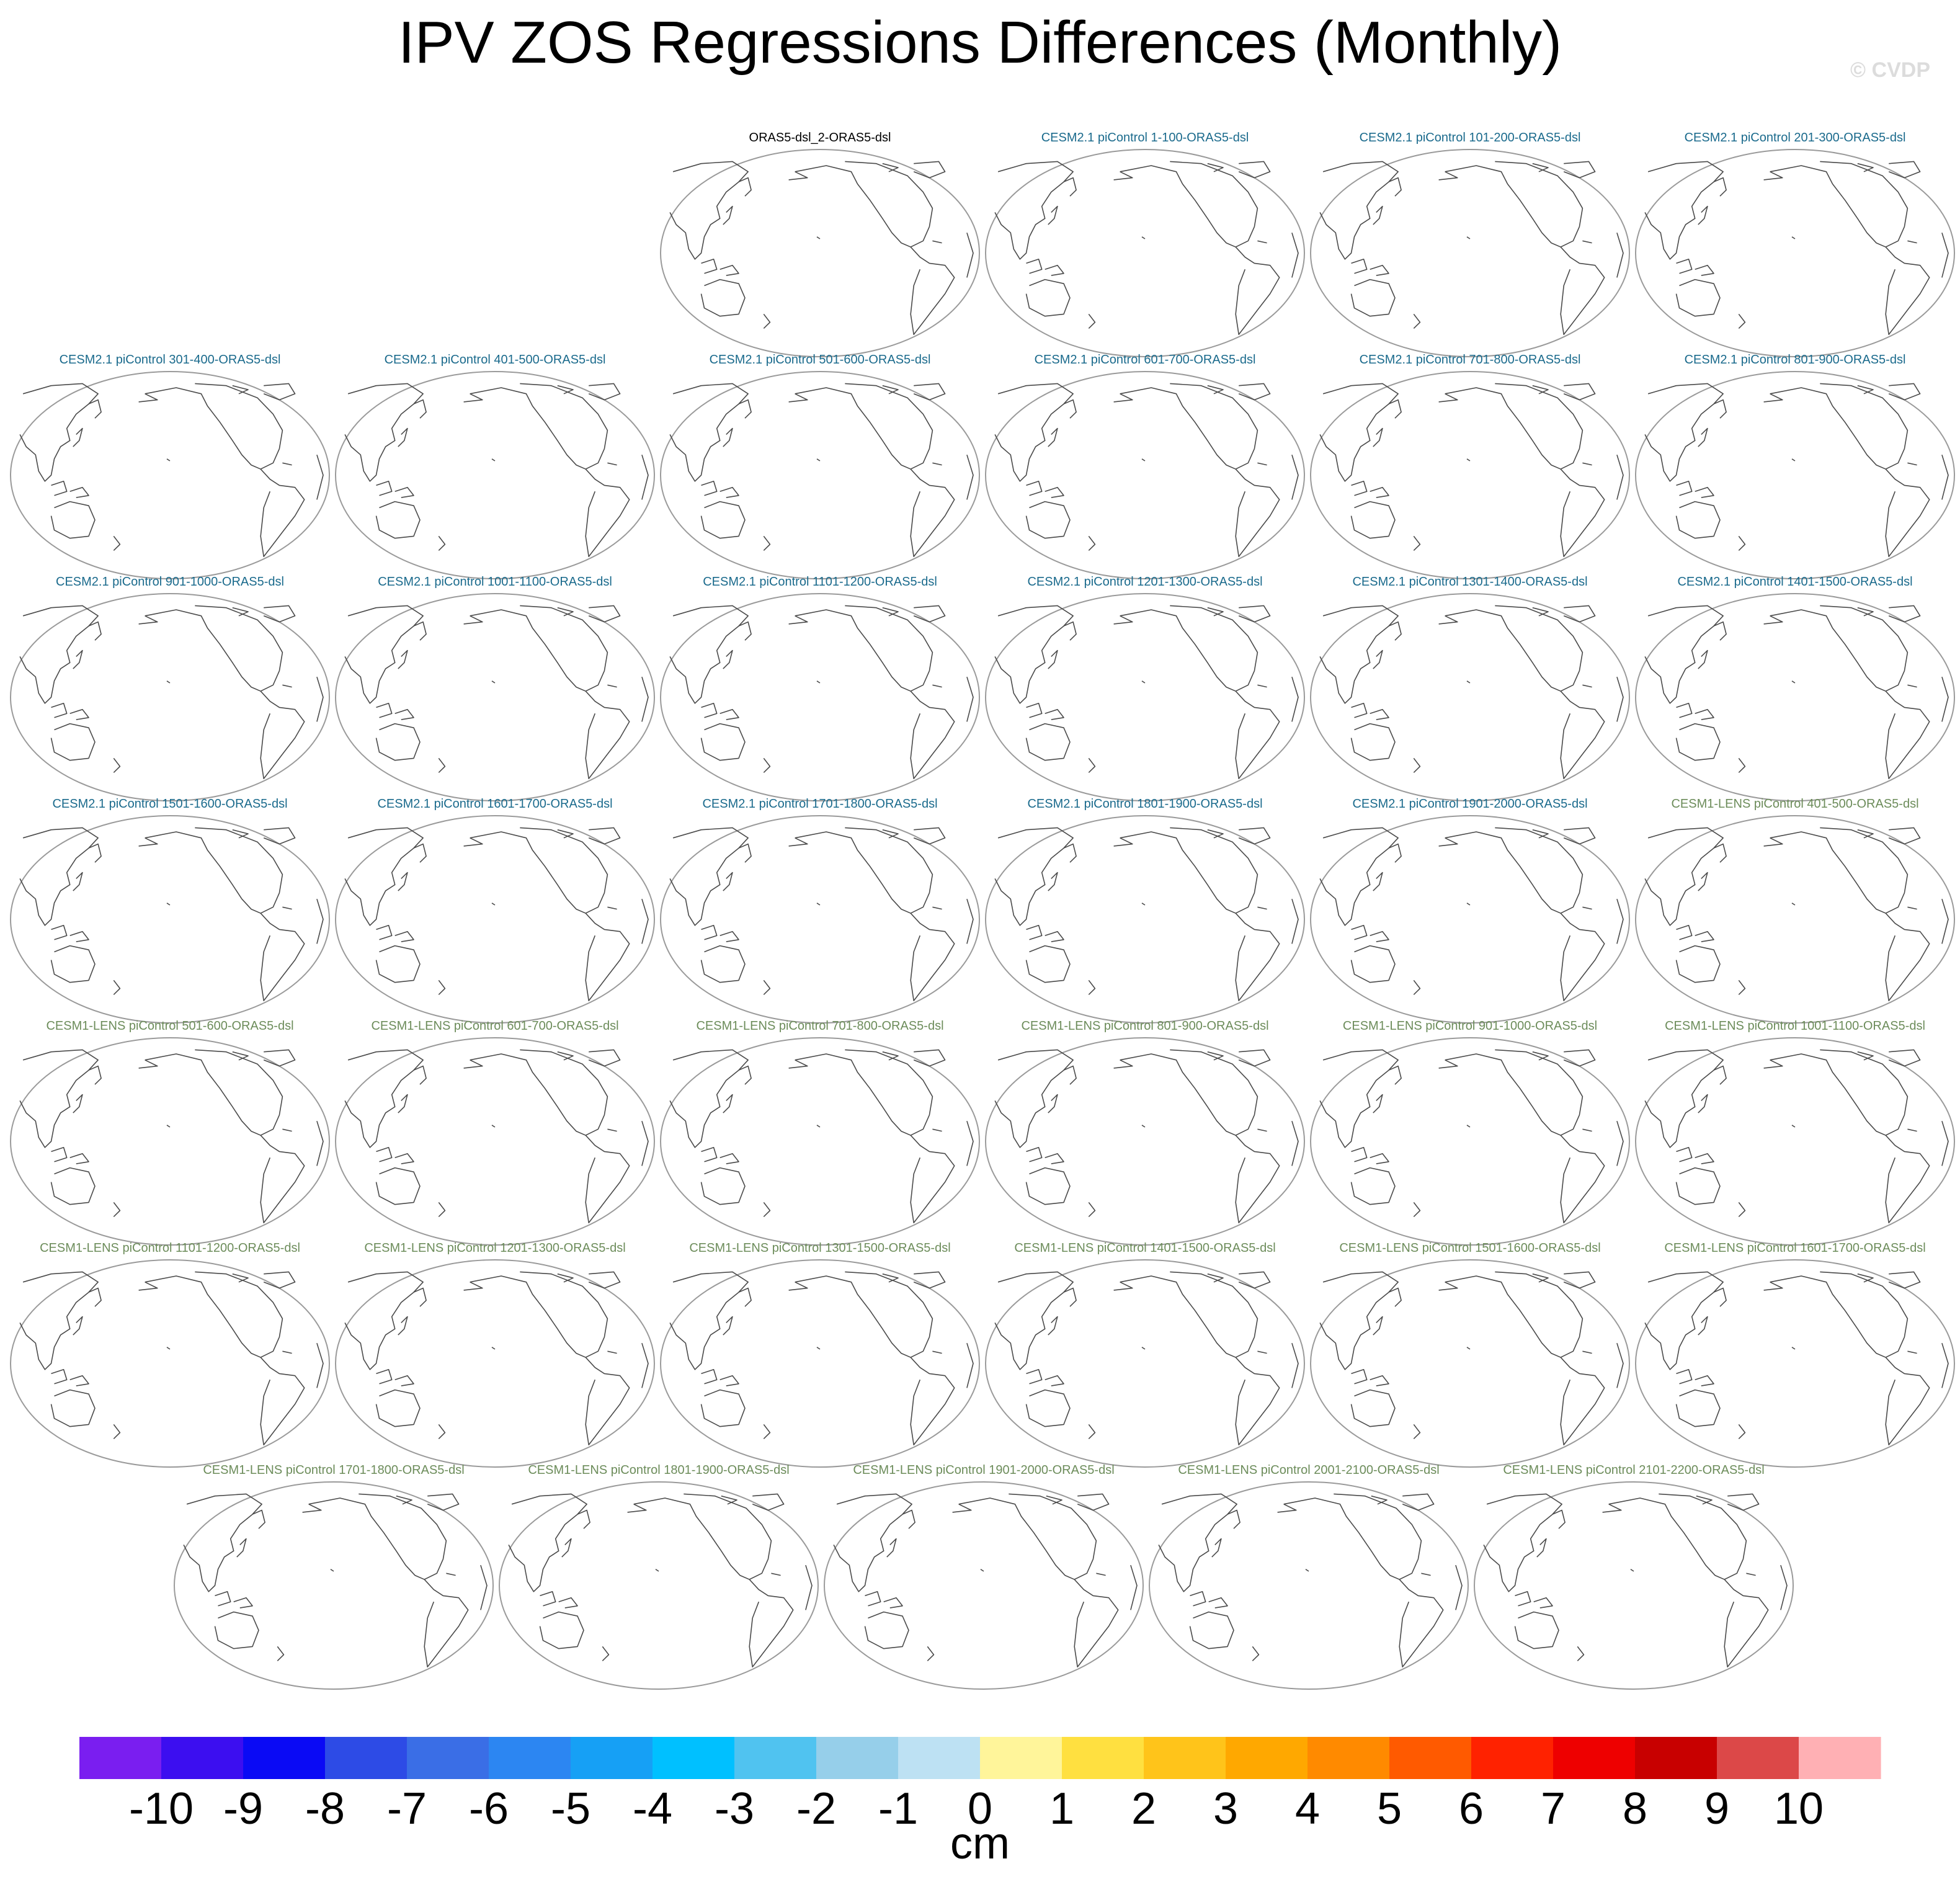 The width and height of the screenshot is (1960, 1887). I want to click on map-panel: CESM2.1 piControl 1-100-ORAS5-dsl, so click(1145, 245).